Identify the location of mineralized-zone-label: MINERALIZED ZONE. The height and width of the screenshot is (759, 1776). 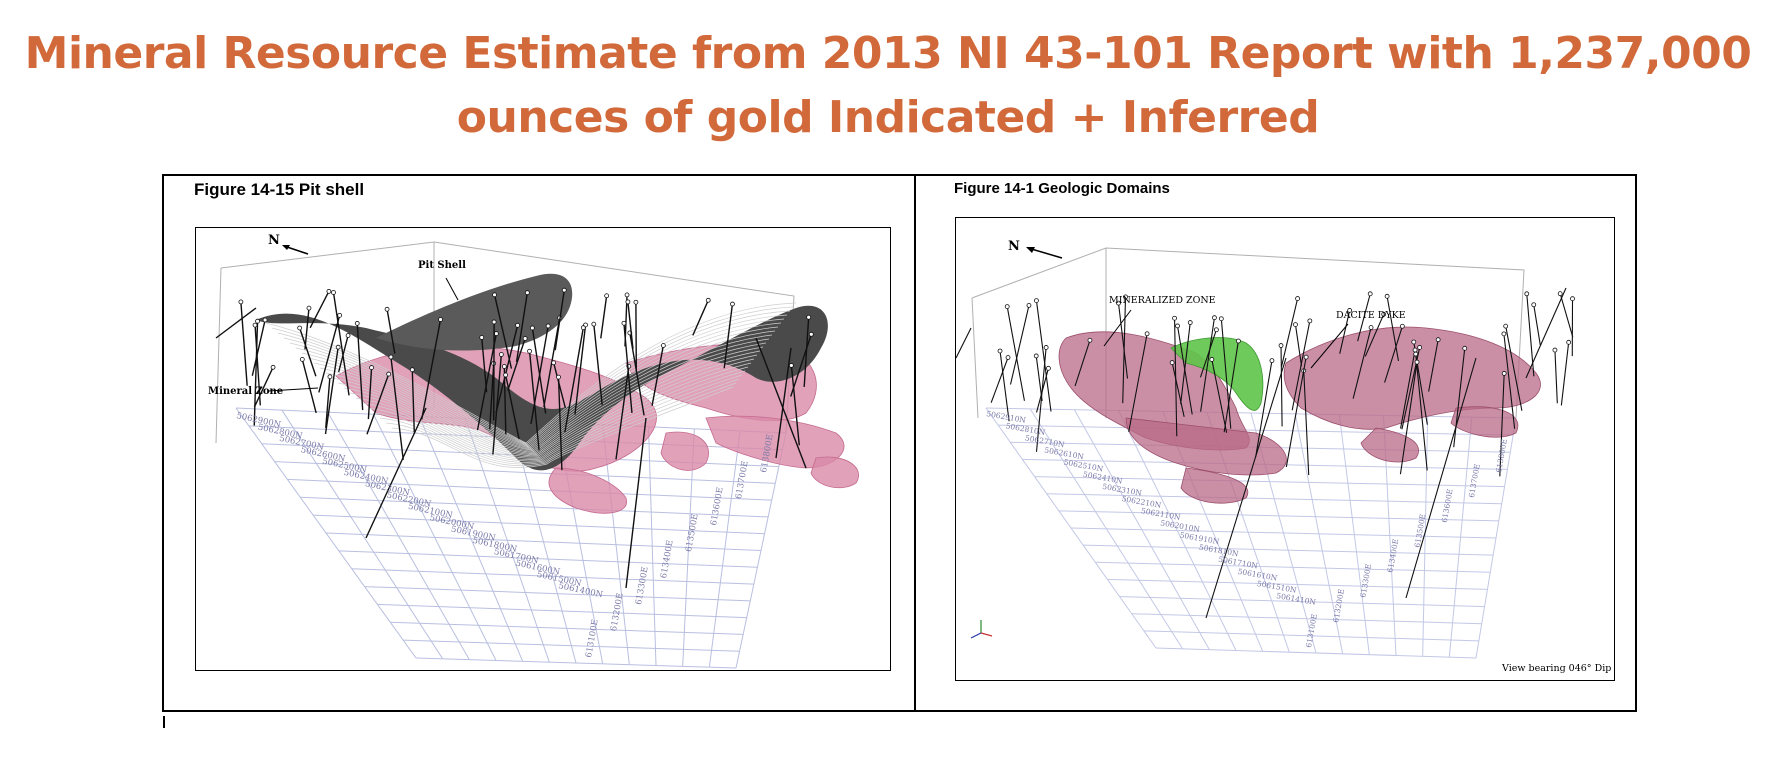
(1162, 300).